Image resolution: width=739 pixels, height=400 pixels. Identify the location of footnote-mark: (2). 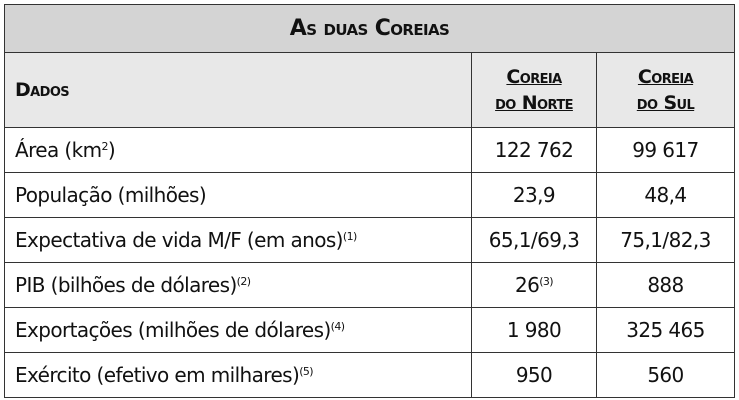
(243, 281).